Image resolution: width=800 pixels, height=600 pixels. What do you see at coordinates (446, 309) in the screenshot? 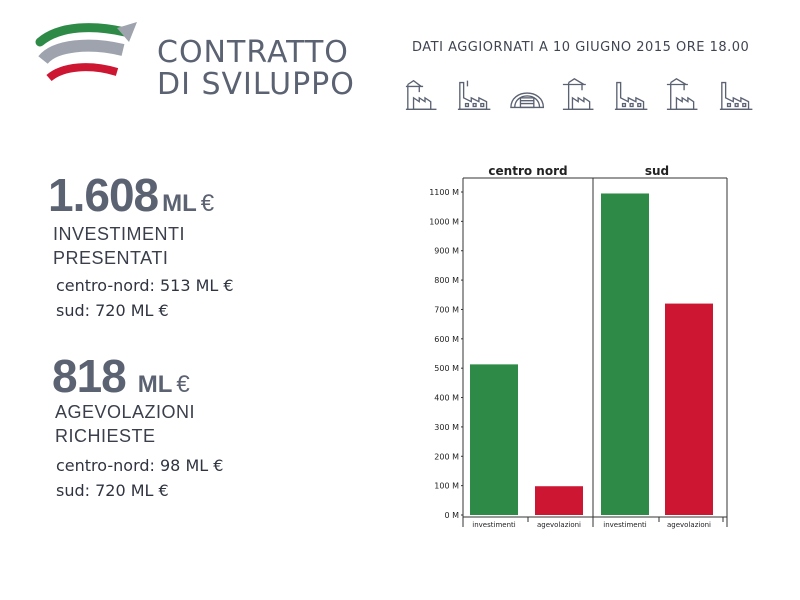
I see `y-tick-label: 700 M` at bounding box center [446, 309].